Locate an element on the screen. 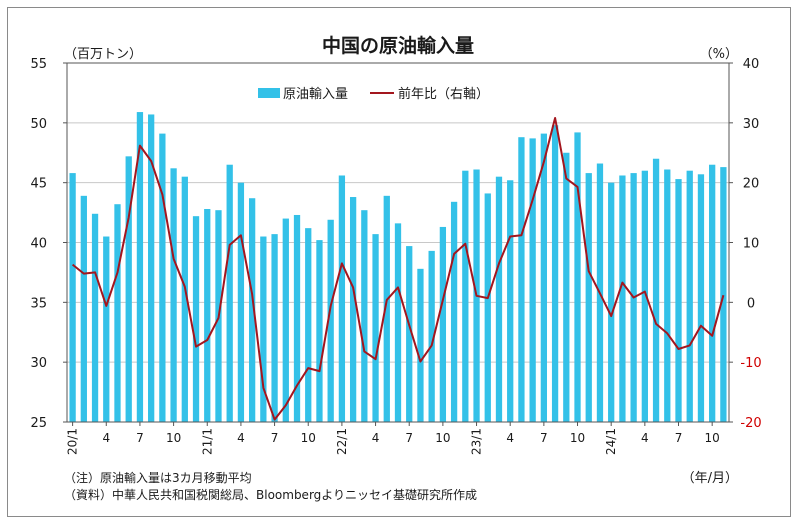 The image size is (798, 528). legend-line-label: 前年比（右軸） is located at coordinates (443, 94).